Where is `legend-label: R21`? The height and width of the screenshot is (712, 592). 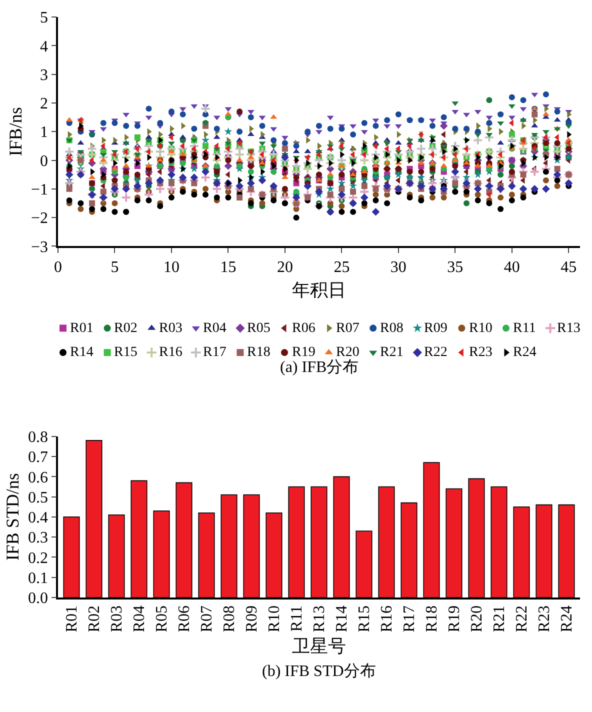 legend-label: R21 is located at coordinates (392, 352).